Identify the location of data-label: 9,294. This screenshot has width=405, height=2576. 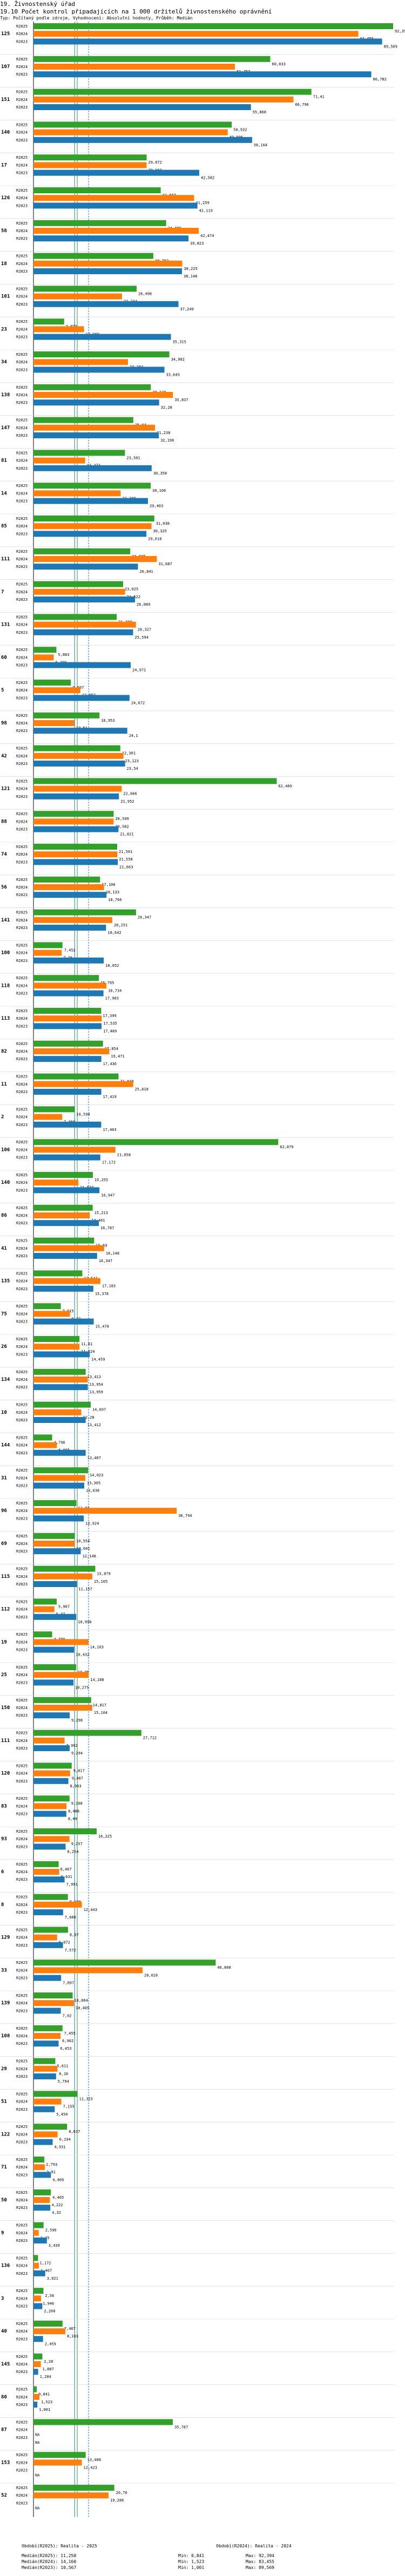
(77, 1753).